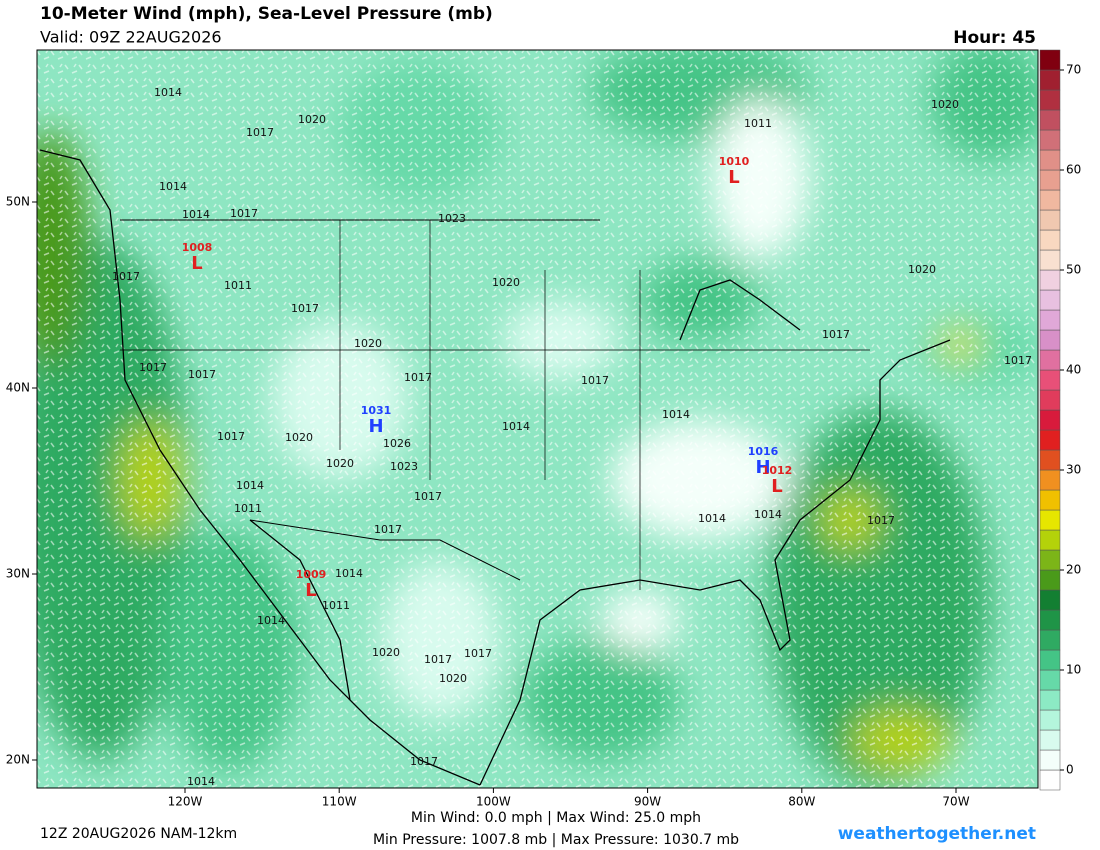  Describe the element at coordinates (1073, 670) in the screenshot. I see `colorbar-label: 10` at that location.